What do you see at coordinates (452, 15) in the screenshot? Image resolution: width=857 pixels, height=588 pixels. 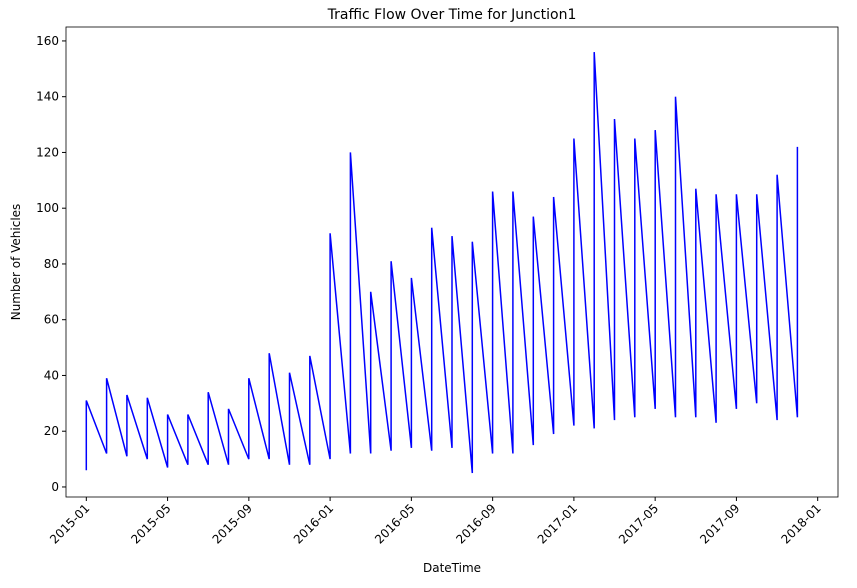 I see `chart-title: Traffic Flow Over Time for Junction1` at bounding box center [452, 15].